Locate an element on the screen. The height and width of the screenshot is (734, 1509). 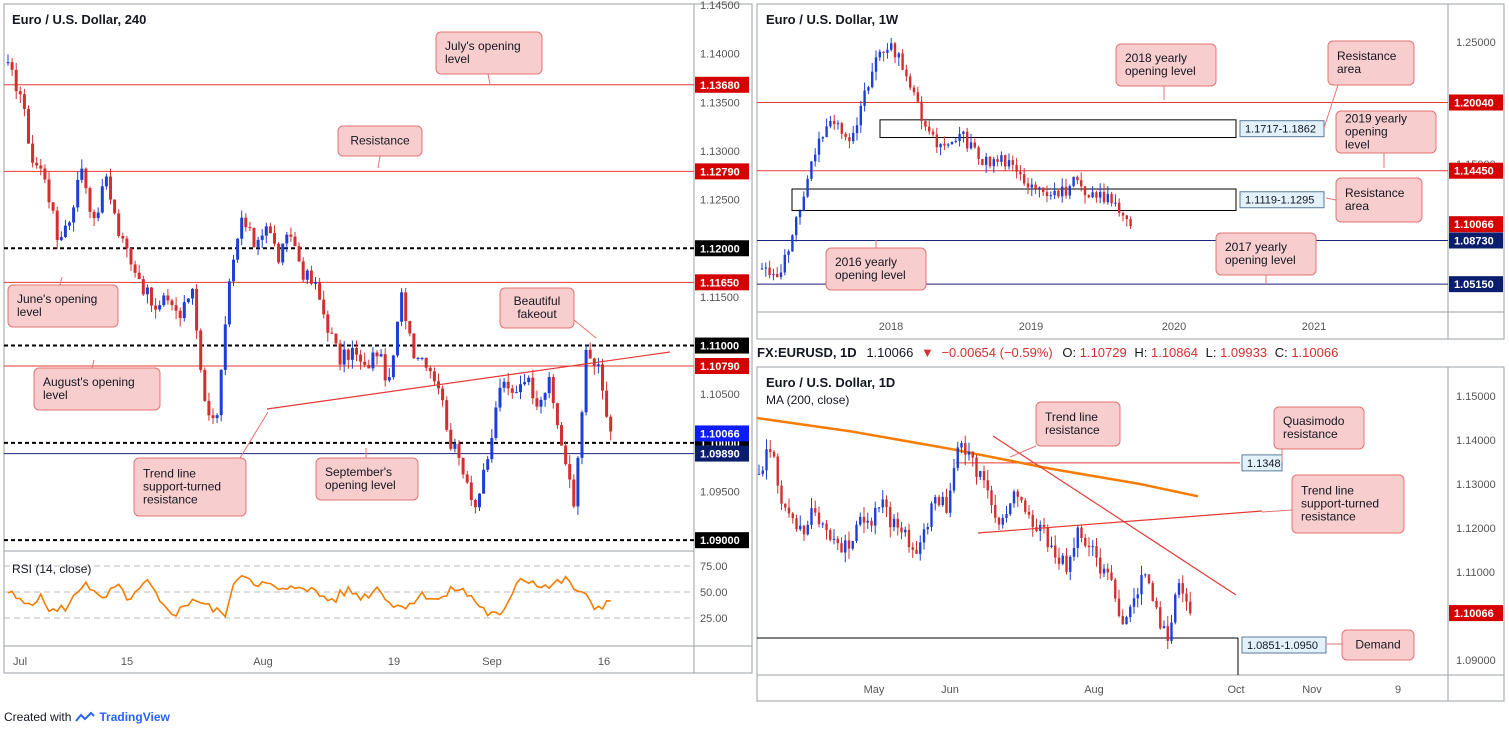
callout-resistance-area-1-line-1: area is located at coordinates (1349, 69).